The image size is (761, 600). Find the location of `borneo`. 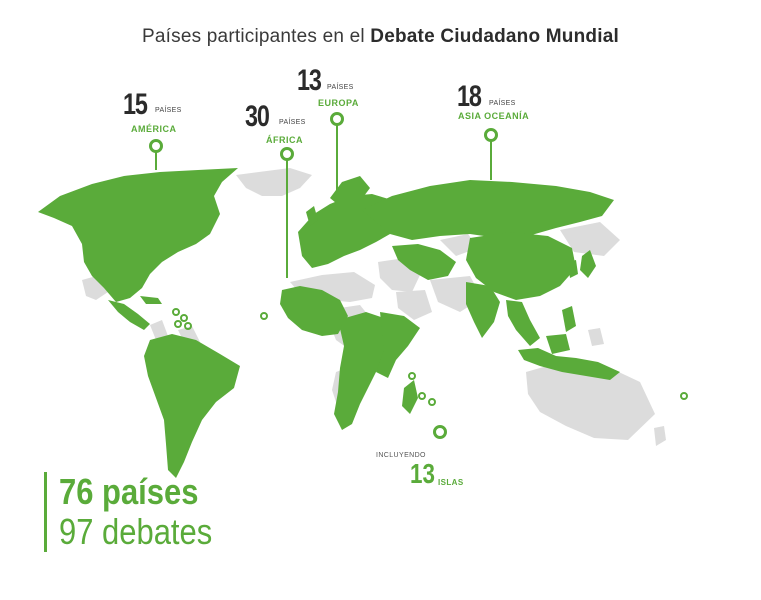

borneo is located at coordinates (558, 344).